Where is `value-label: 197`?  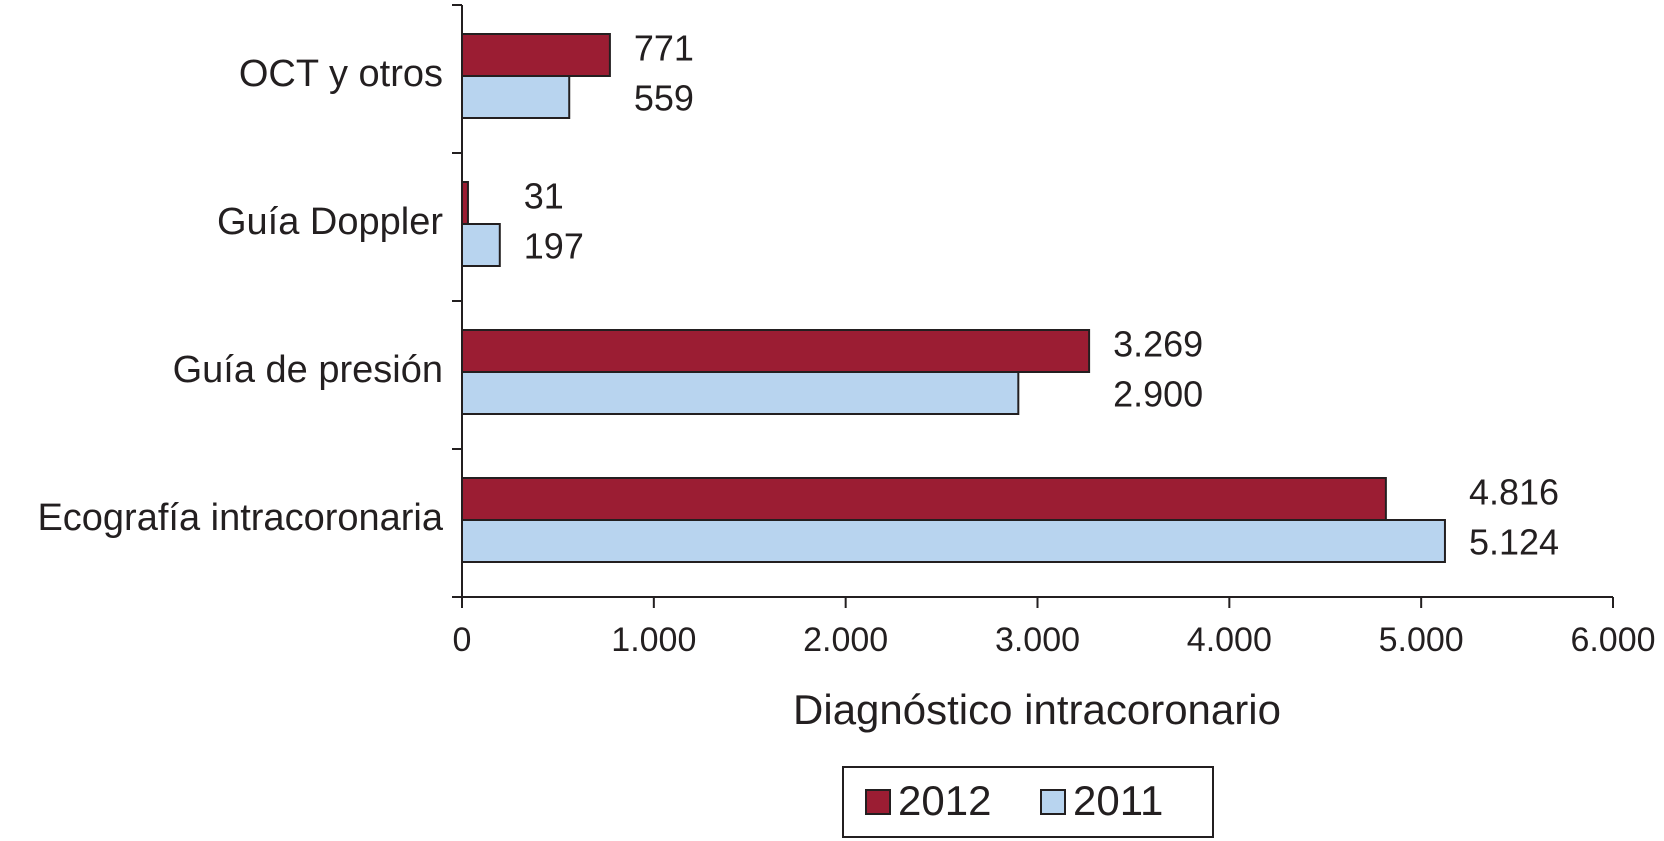 value-label: 197 is located at coordinates (554, 246).